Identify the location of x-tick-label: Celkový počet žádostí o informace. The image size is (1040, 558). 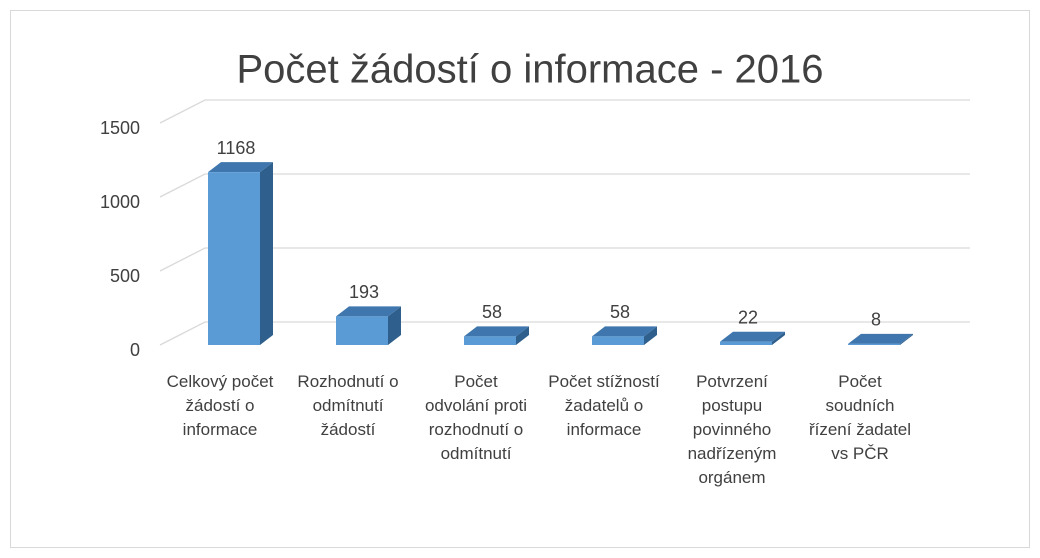
(220, 405).